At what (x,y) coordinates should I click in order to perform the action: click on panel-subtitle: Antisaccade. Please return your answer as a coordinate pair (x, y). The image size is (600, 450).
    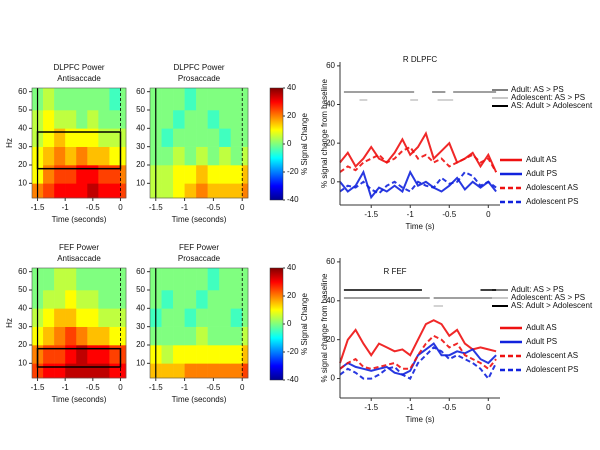
    Looking at the image, I should click on (79, 258).